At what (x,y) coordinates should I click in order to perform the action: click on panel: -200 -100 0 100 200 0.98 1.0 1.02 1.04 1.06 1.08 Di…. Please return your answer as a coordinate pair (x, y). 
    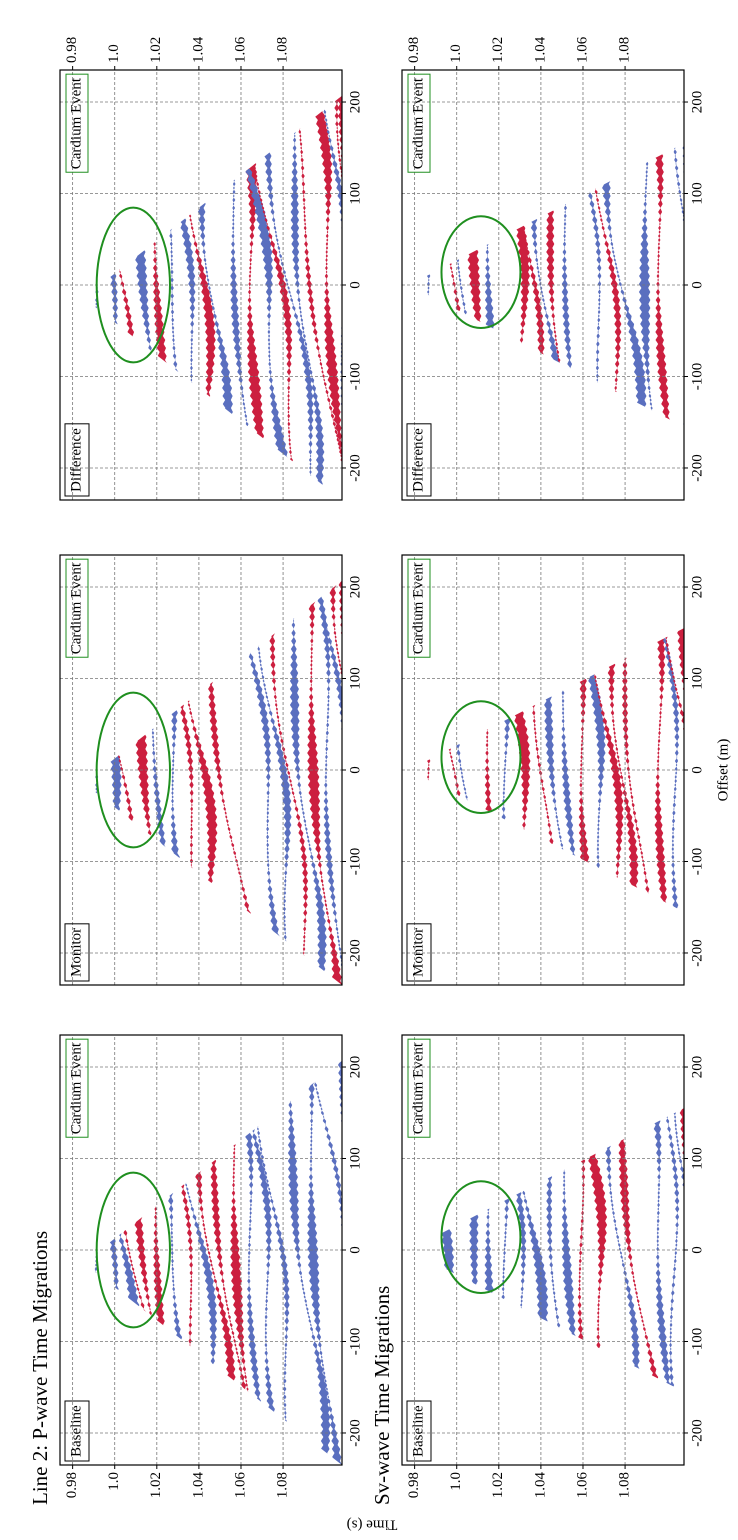
    Looking at the image, I should click on (211, 268).